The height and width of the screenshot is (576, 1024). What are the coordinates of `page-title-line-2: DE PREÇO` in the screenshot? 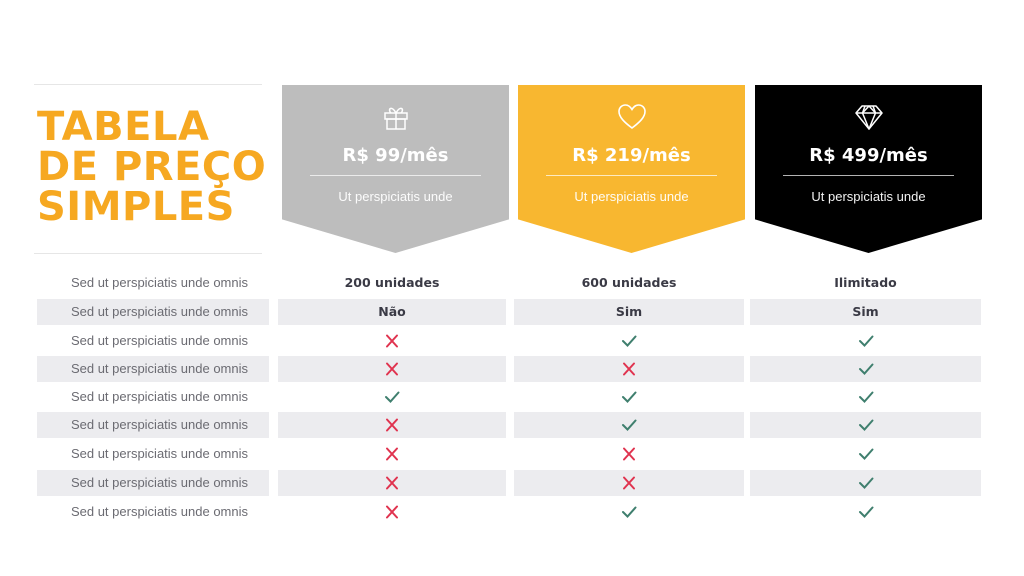 It's located at (152, 167).